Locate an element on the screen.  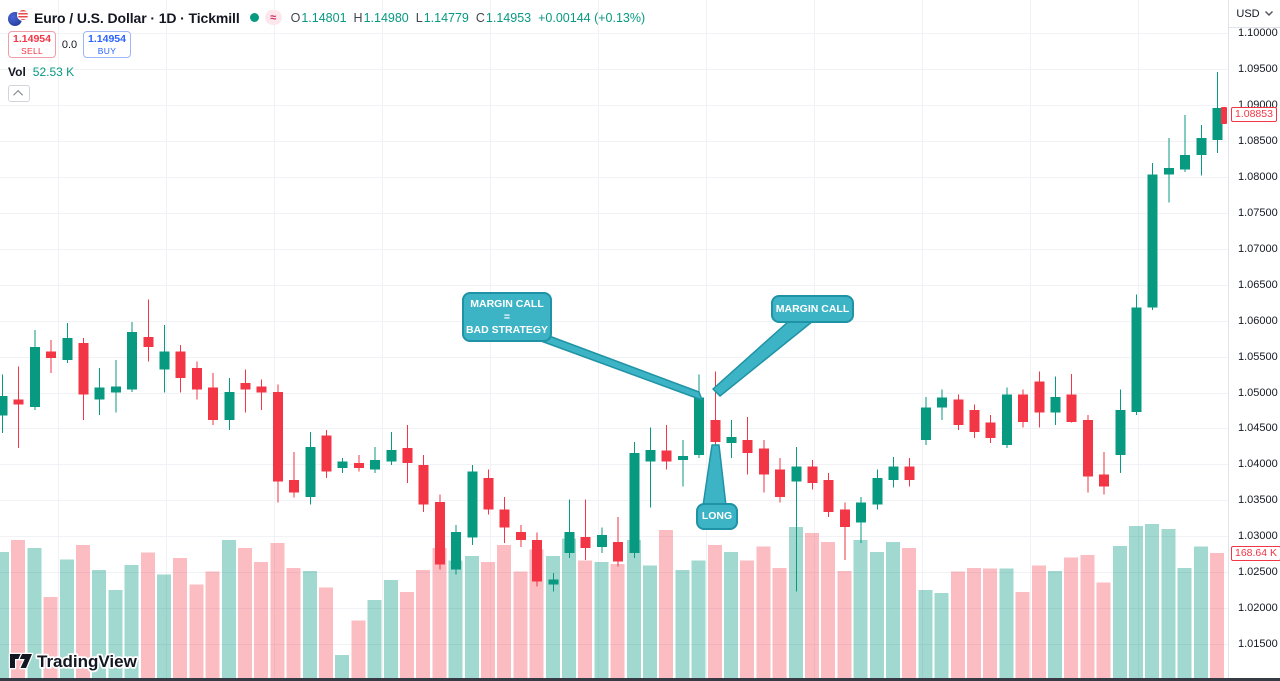
currency-label: USD is located at coordinates (1248, 13).